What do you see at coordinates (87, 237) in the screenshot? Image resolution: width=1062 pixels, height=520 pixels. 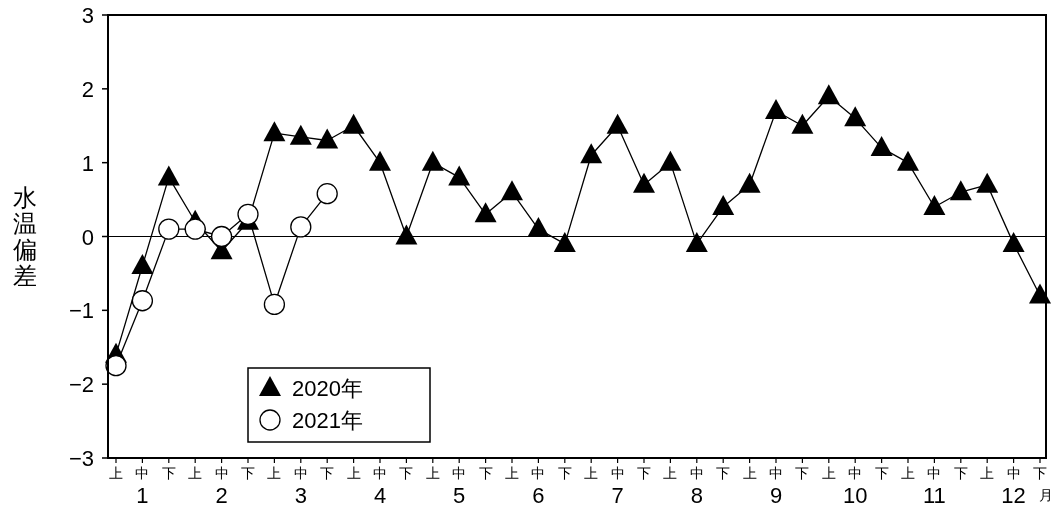 I see `y-tick-label: 0` at bounding box center [87, 237].